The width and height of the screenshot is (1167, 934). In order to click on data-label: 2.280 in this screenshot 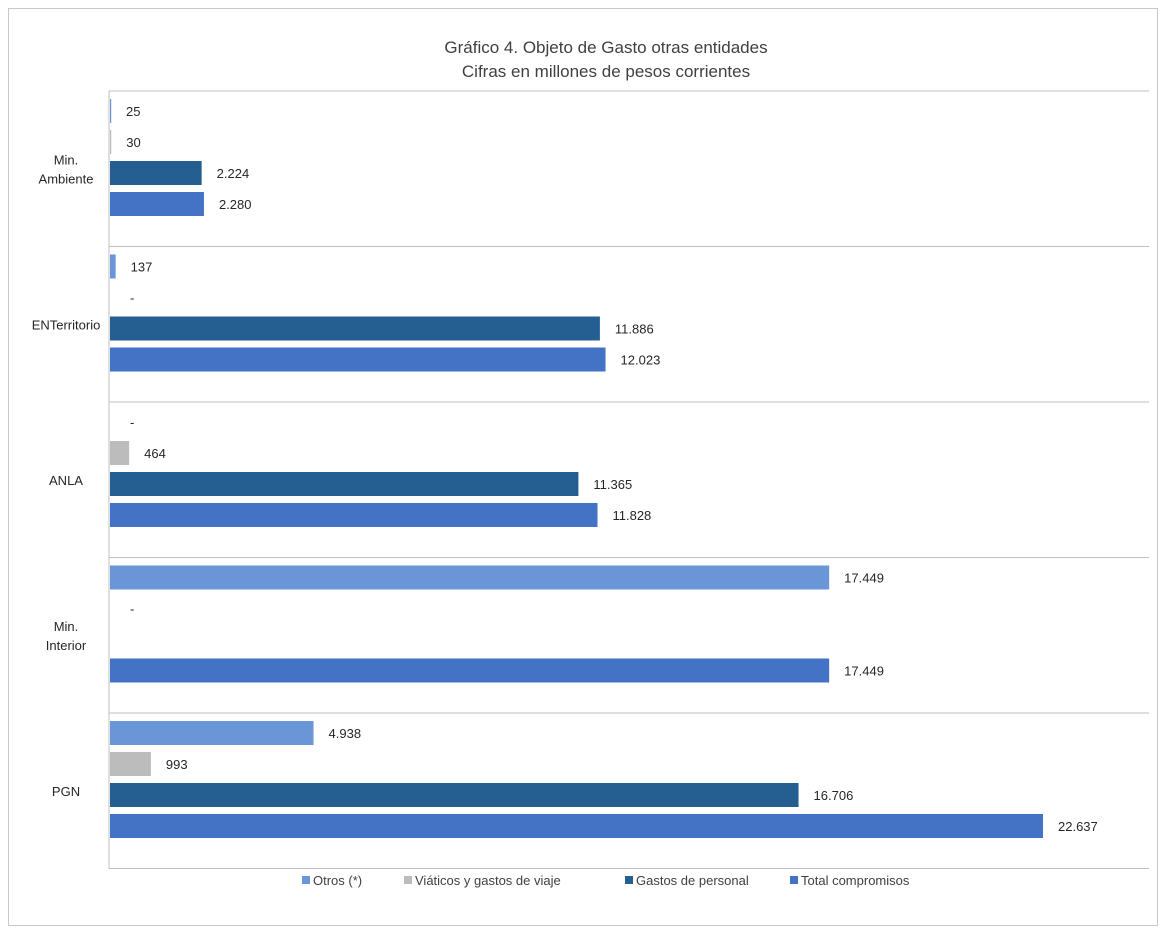, I will do `click(235, 204)`.